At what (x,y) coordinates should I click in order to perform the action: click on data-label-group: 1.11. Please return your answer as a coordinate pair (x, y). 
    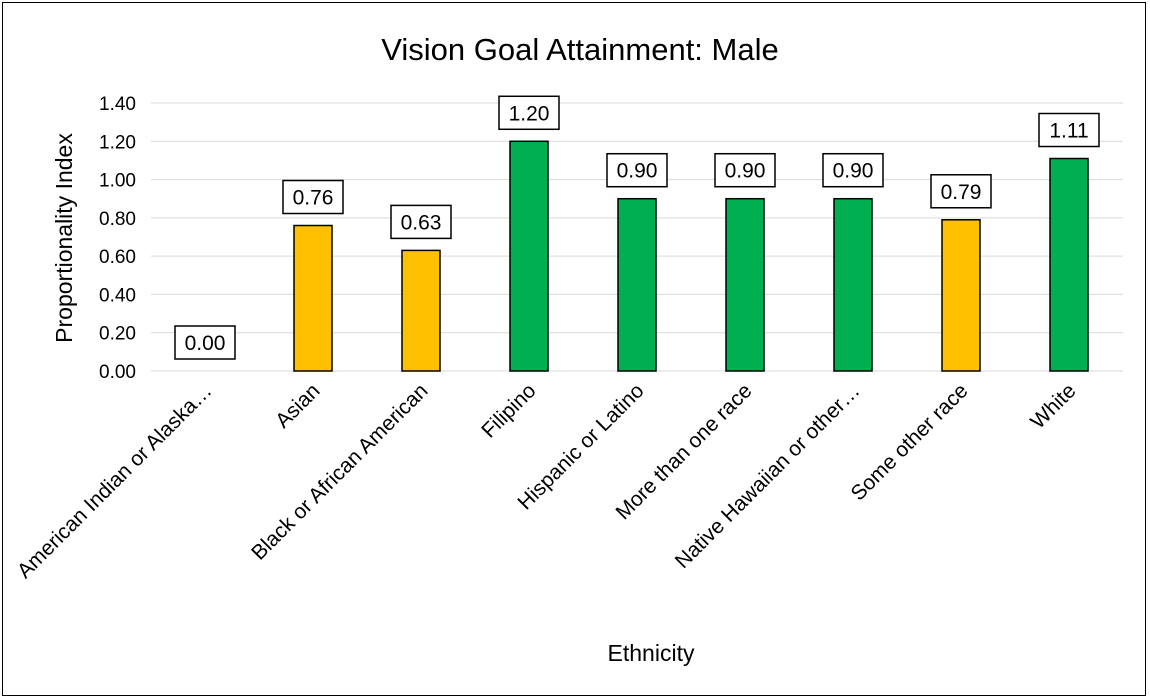
    Looking at the image, I should click on (1069, 130).